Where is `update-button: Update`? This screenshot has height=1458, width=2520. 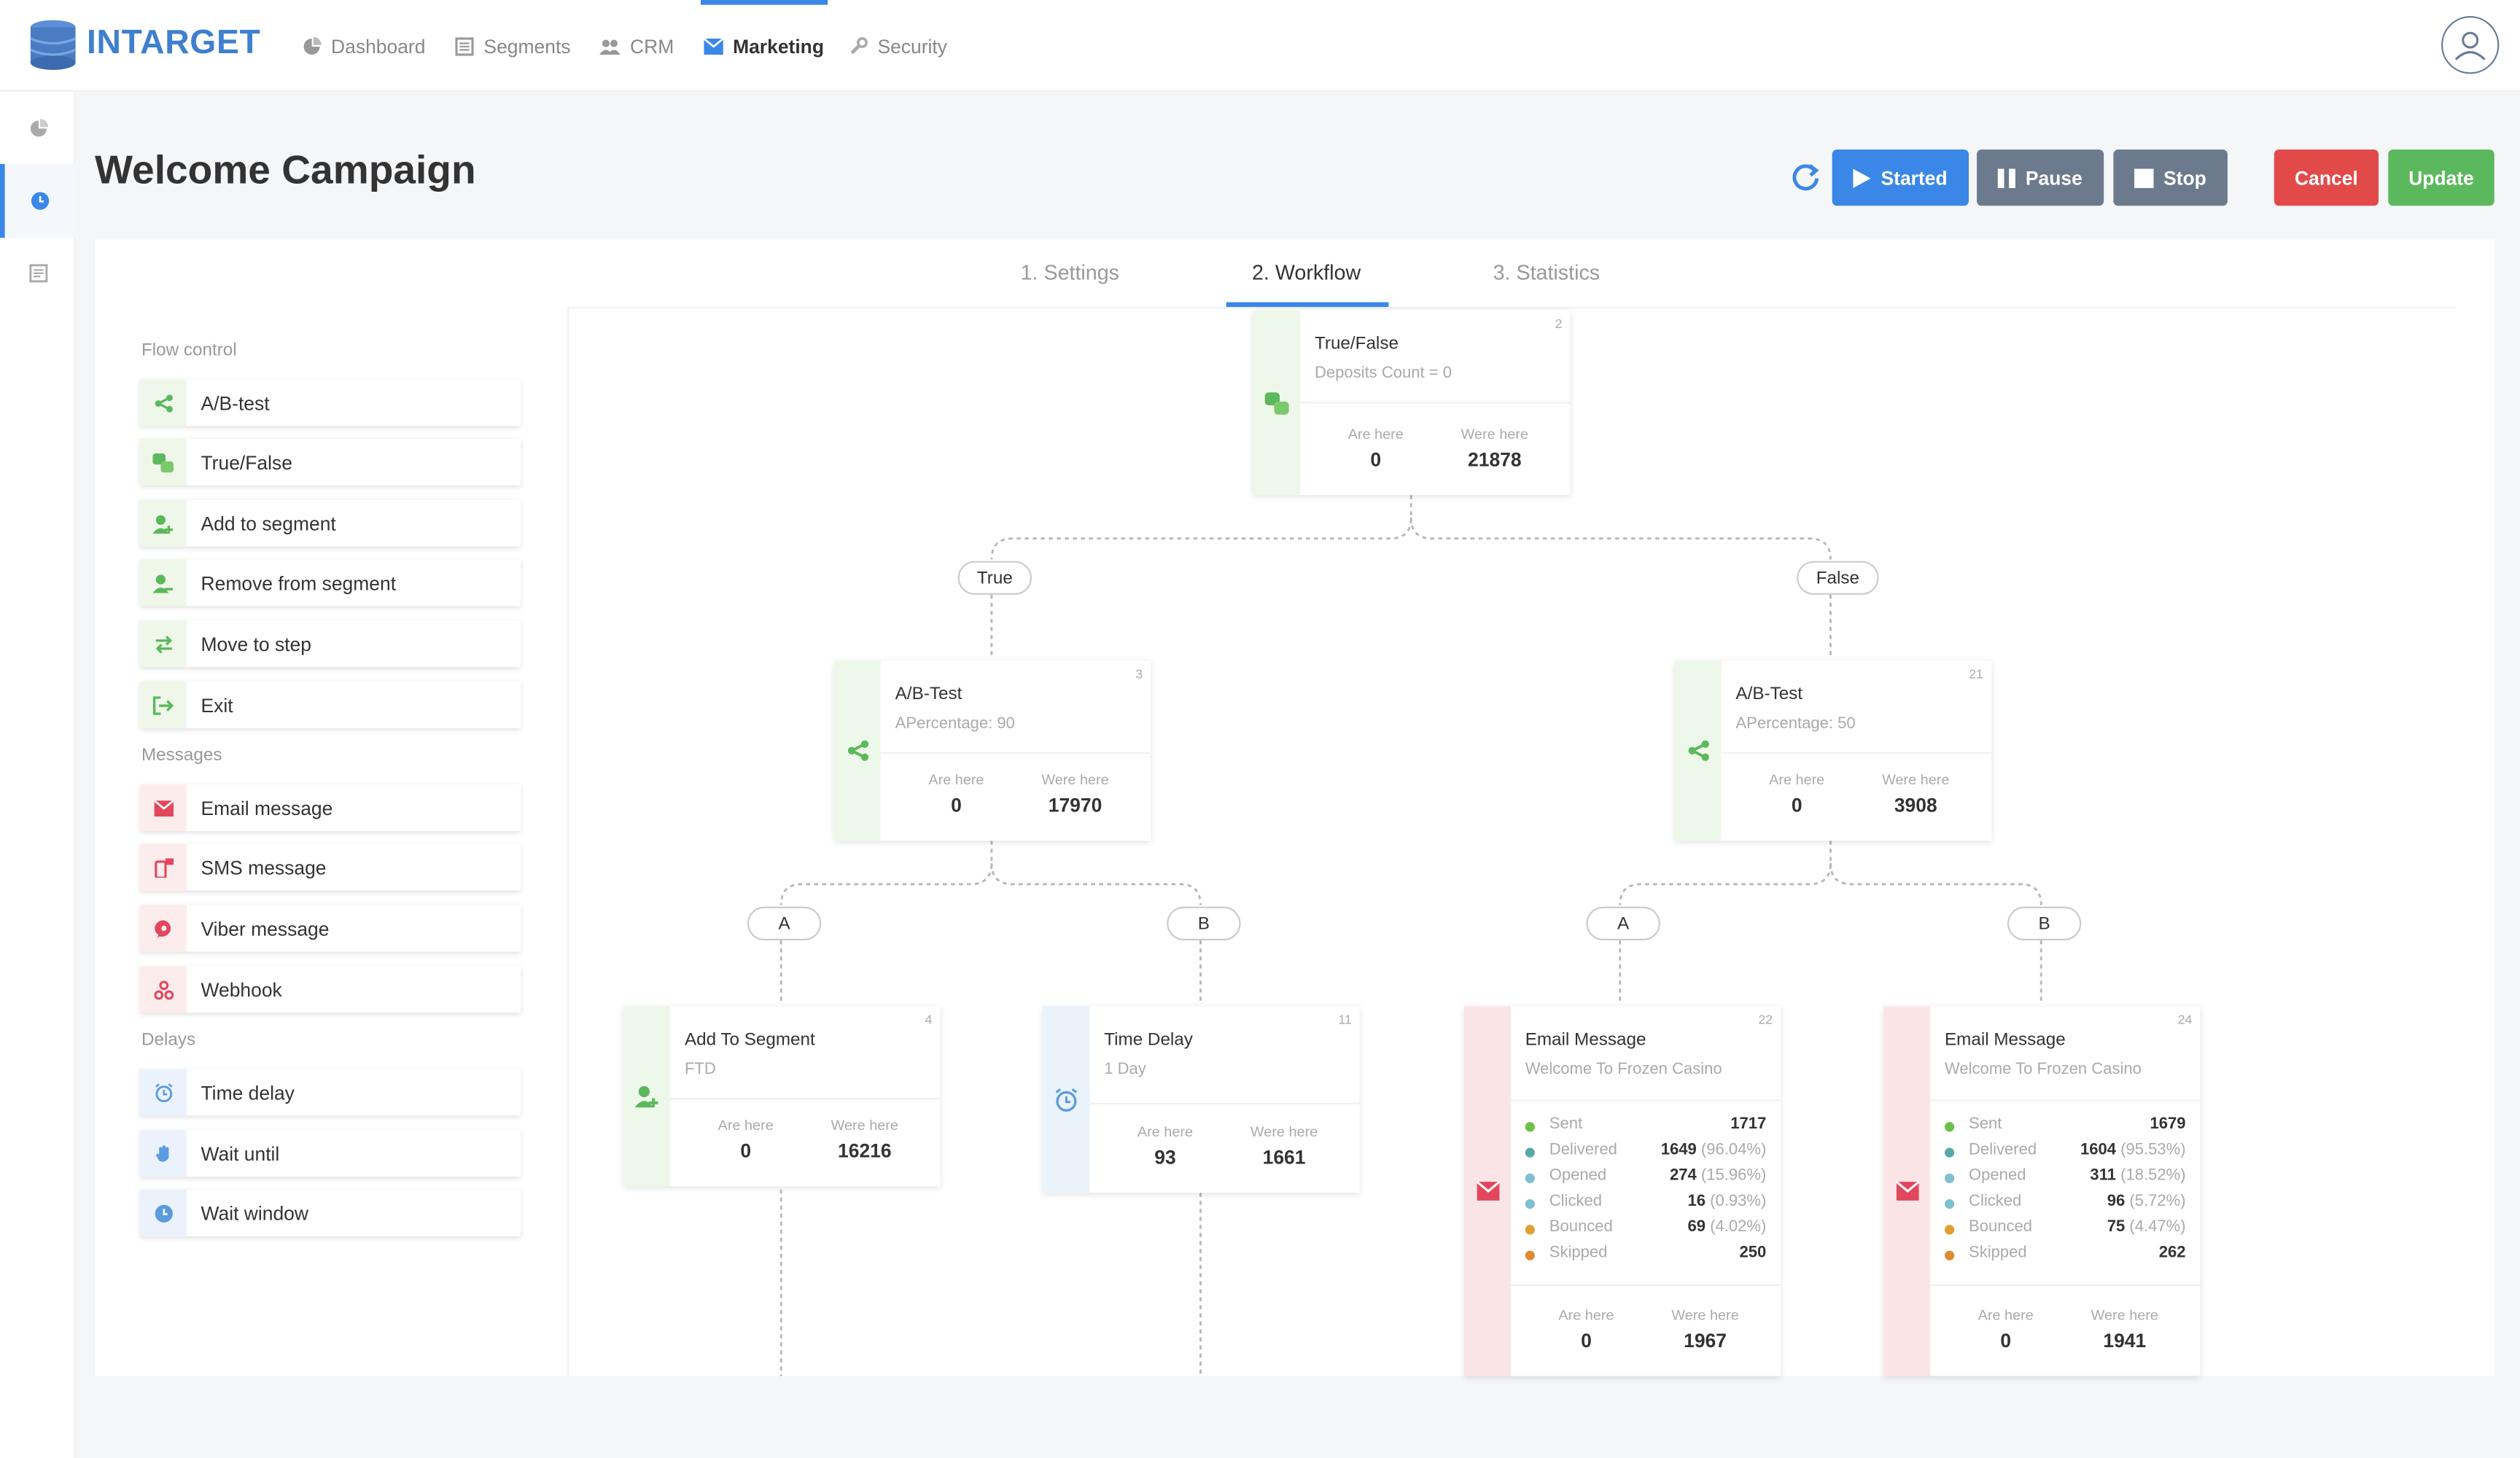 update-button: Update is located at coordinates (2441, 177).